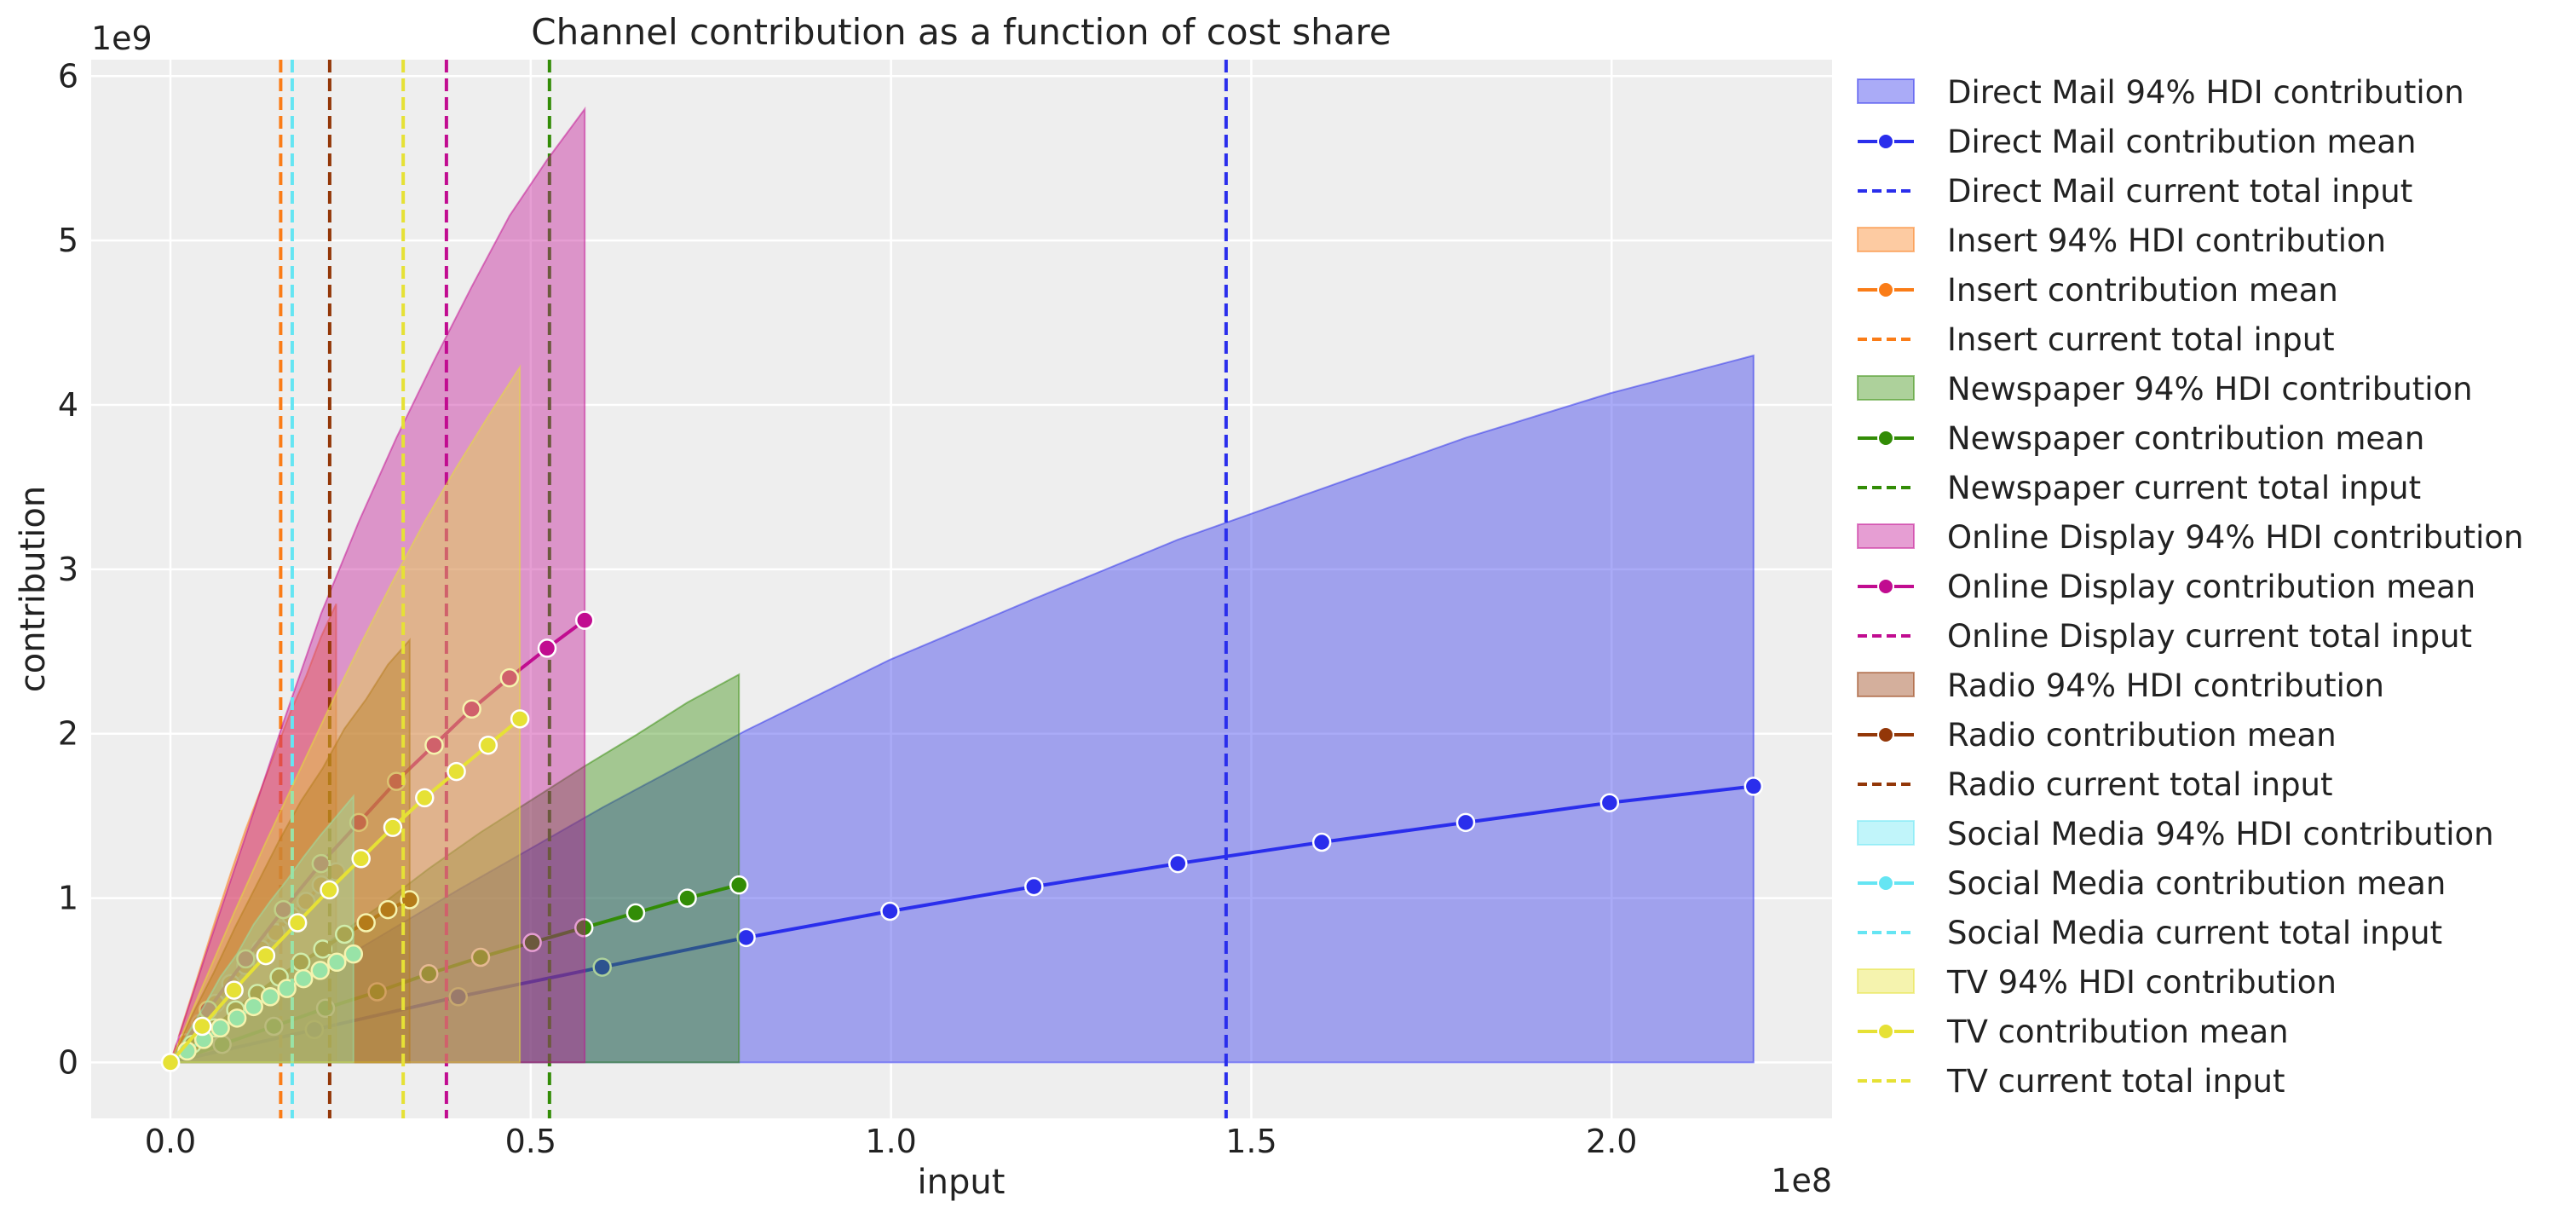 This screenshot has width=2576, height=1213. Describe the element at coordinates (68, 899) in the screenshot. I see `y-tick-label: 1` at that location.